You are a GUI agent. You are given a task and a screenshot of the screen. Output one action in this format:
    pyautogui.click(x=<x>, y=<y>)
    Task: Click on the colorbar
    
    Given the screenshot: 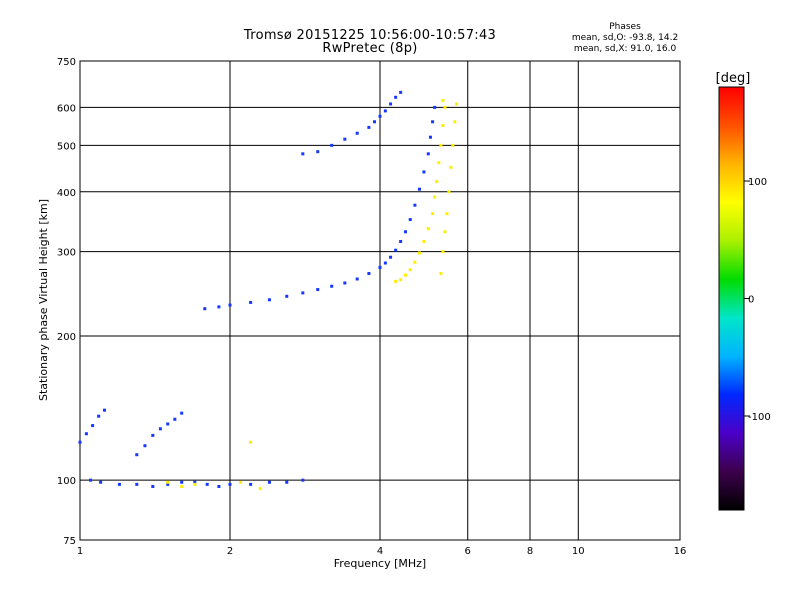 What is the action you would take?
    pyautogui.click(x=731, y=298)
    